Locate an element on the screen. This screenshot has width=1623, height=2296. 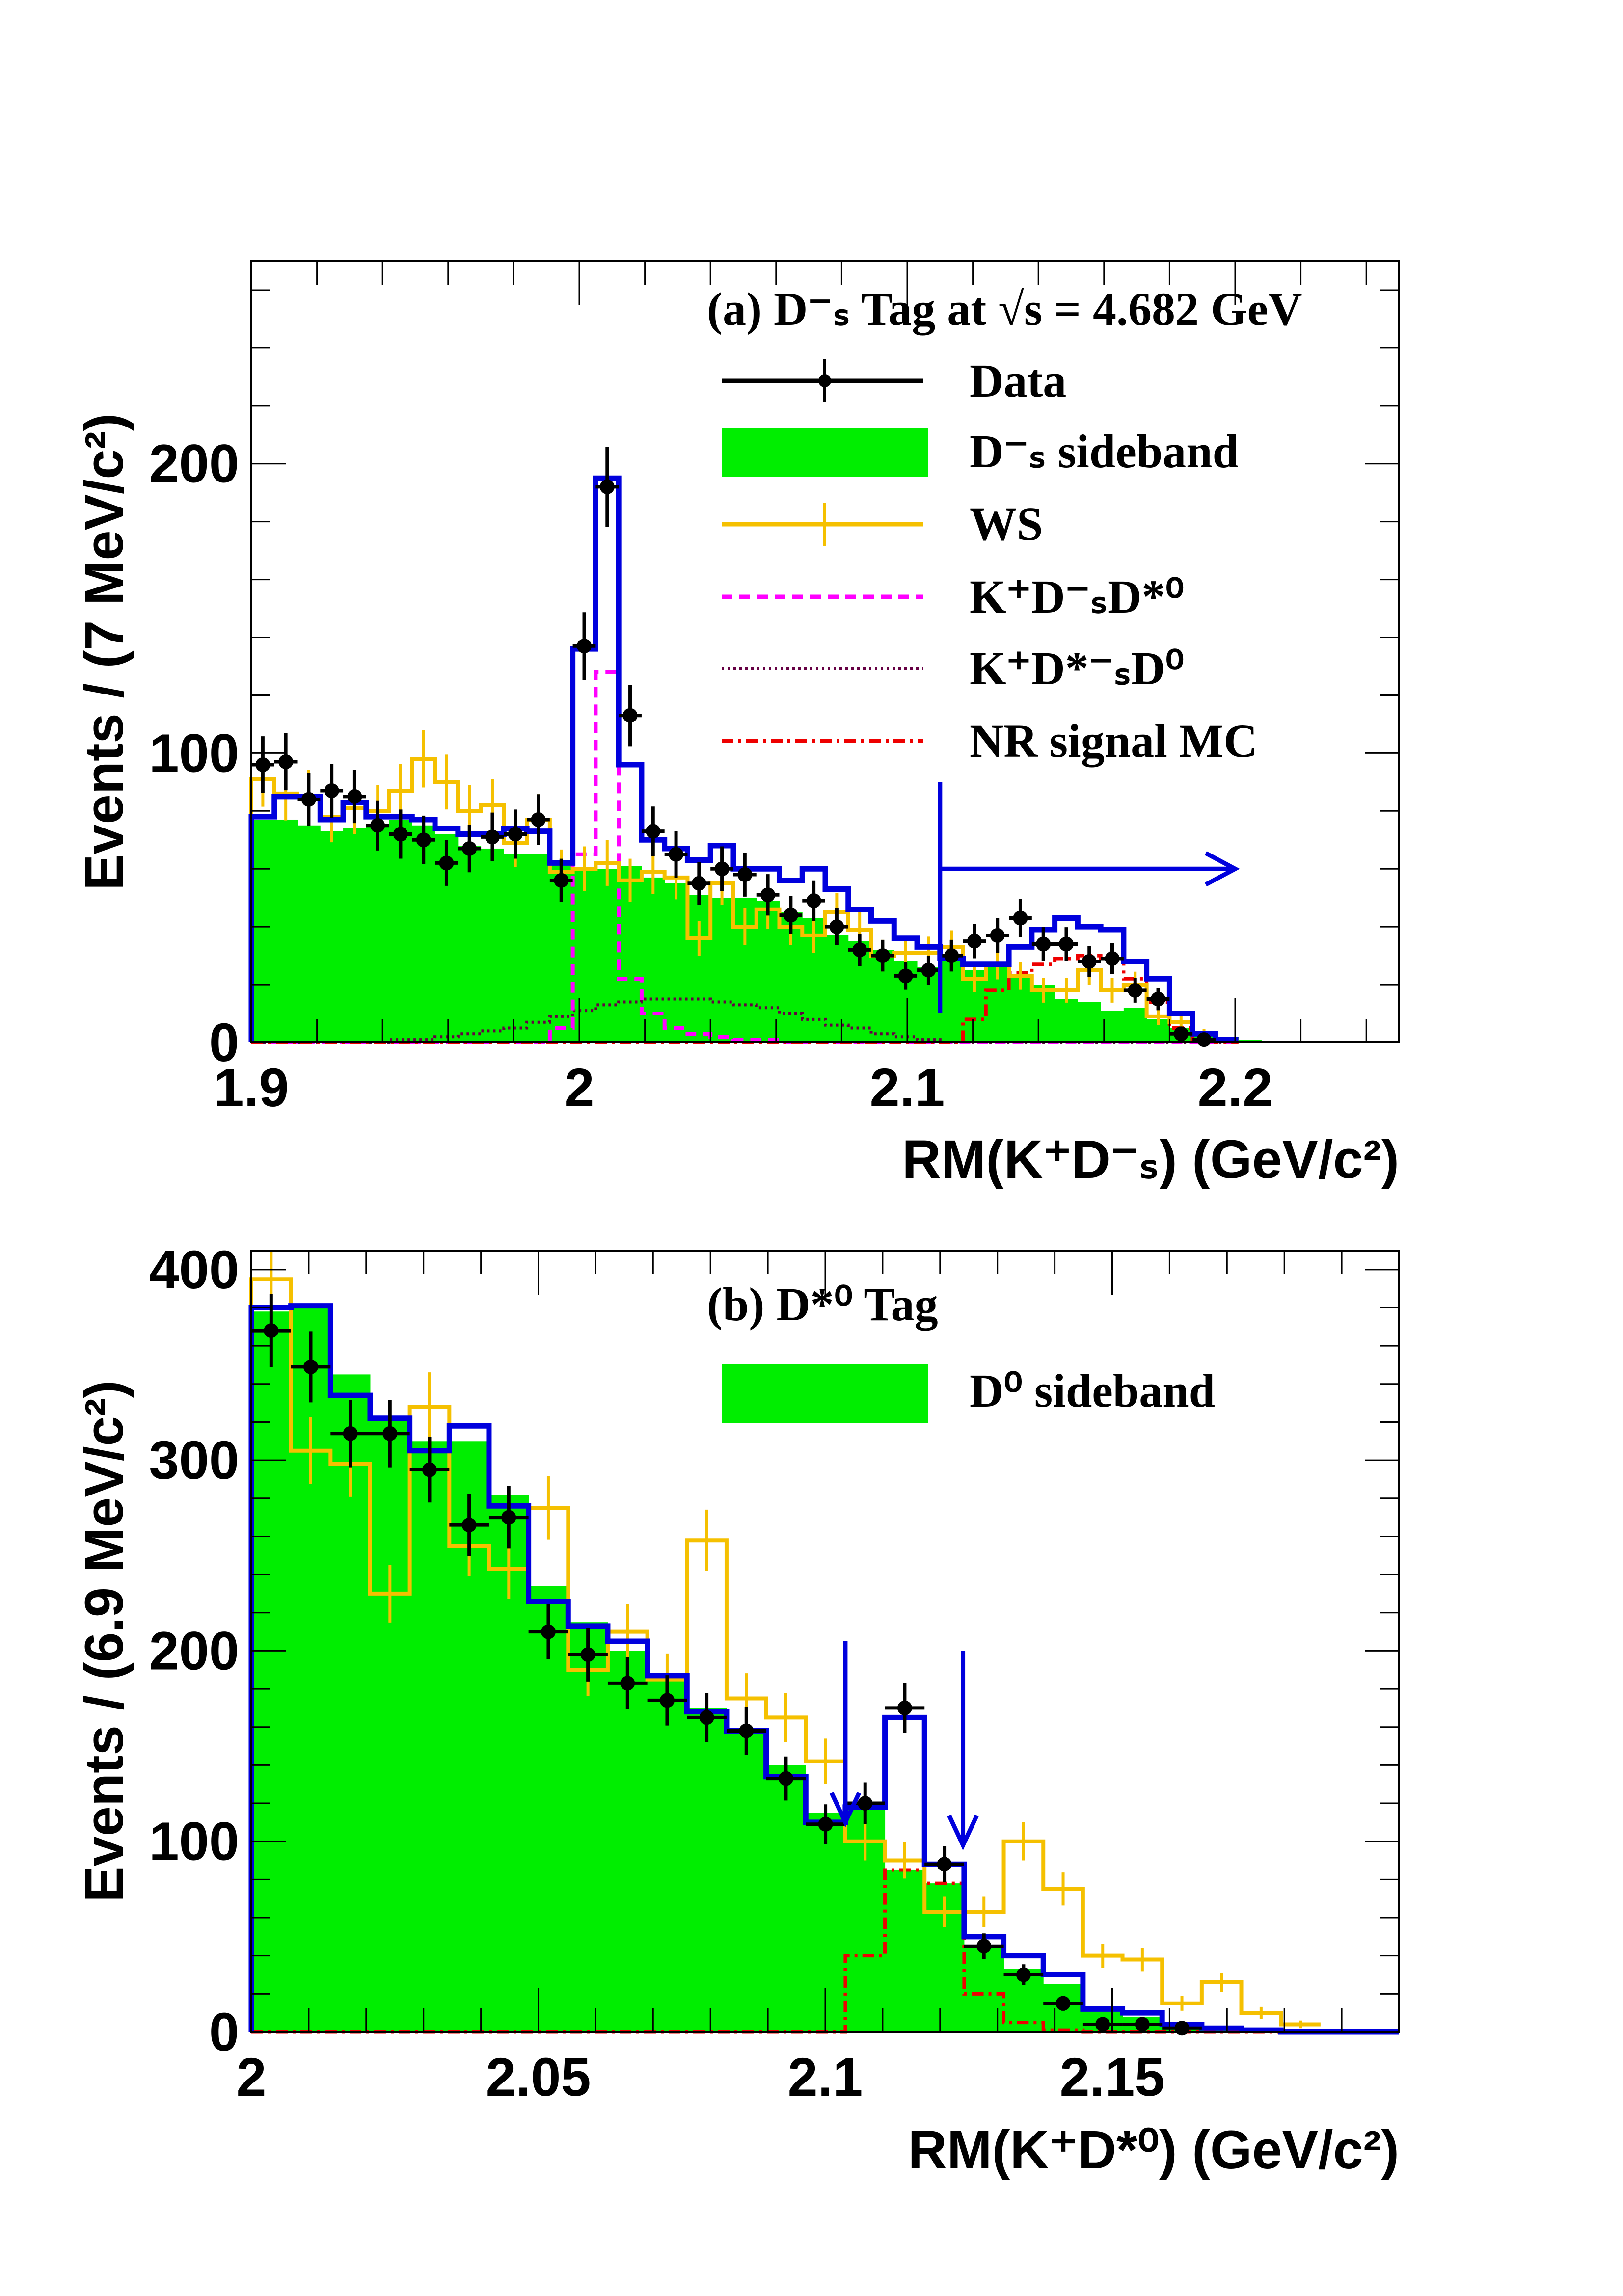
b-xtick-label: 2.15 is located at coordinates (1111, 2077).